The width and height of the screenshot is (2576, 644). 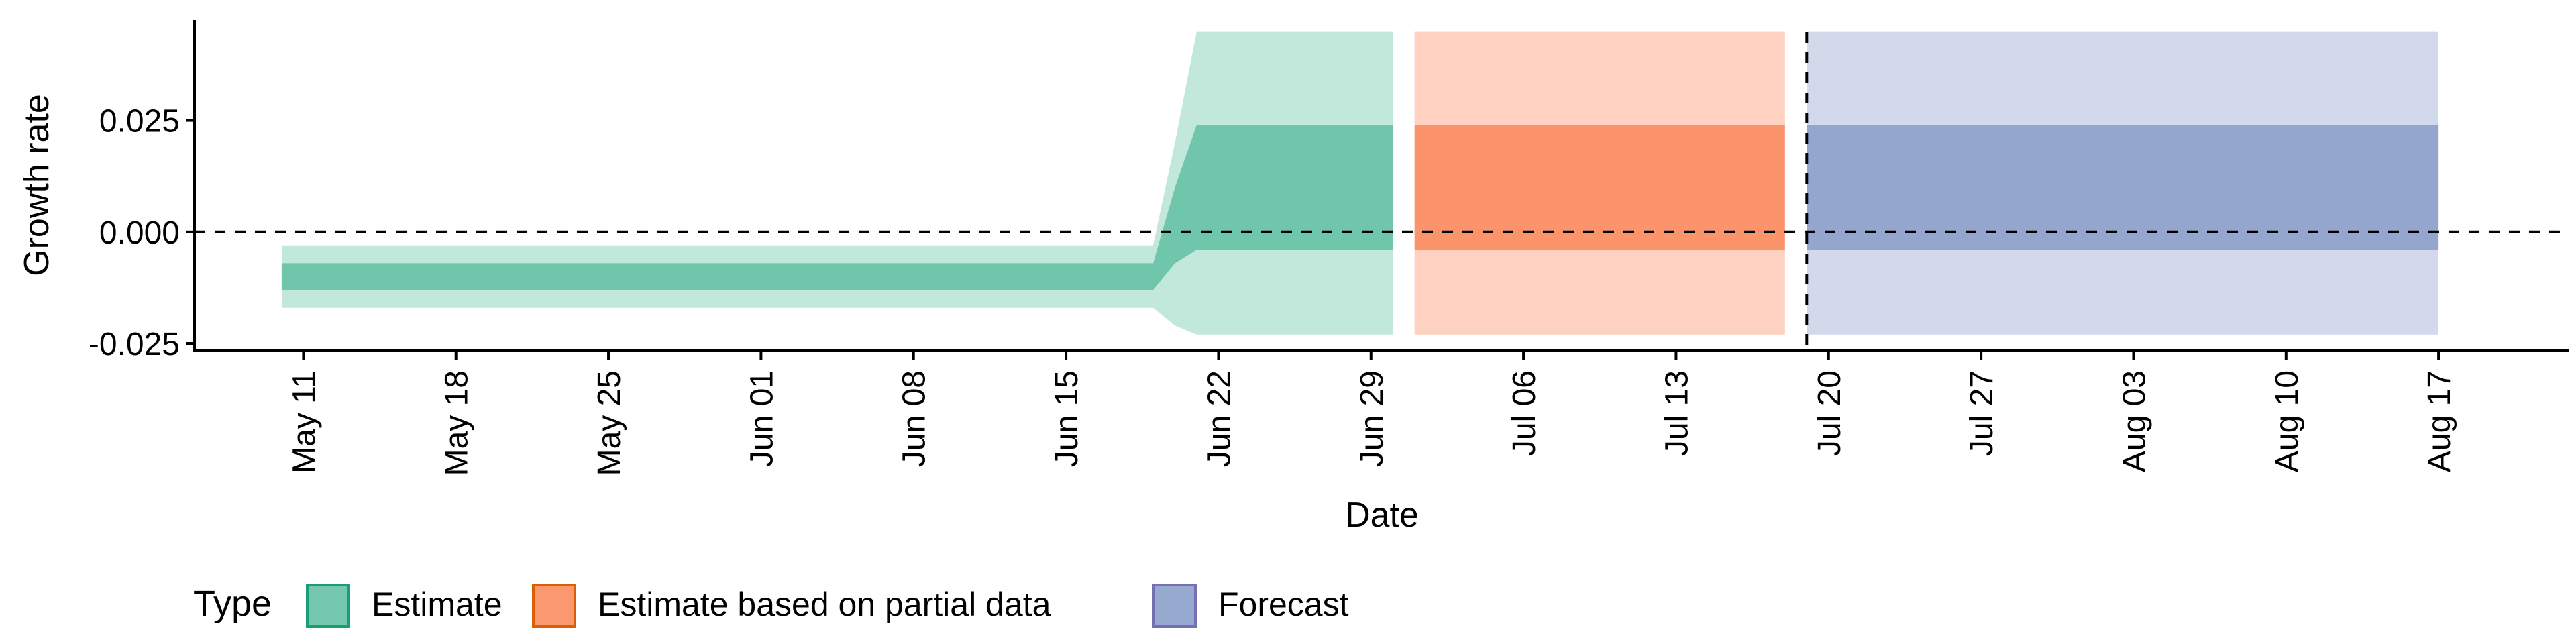 What do you see at coordinates (762, 418) in the screenshot?
I see `x-tick-label: Jun 01` at bounding box center [762, 418].